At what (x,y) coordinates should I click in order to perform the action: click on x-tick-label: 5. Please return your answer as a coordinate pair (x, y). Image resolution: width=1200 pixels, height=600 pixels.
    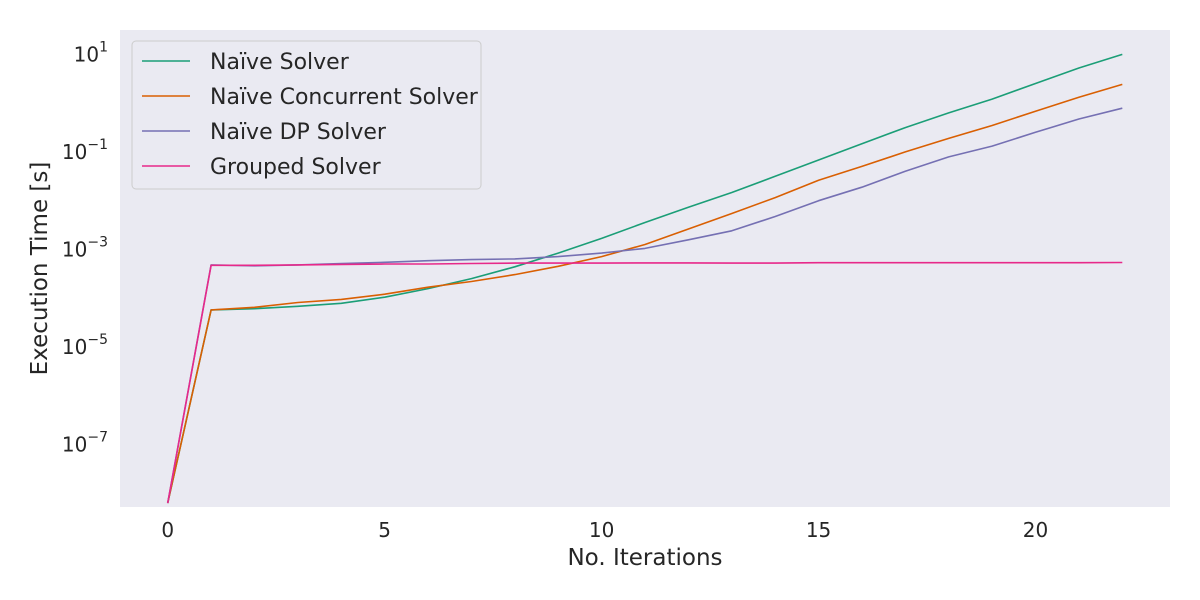
    Looking at the image, I should click on (384, 530).